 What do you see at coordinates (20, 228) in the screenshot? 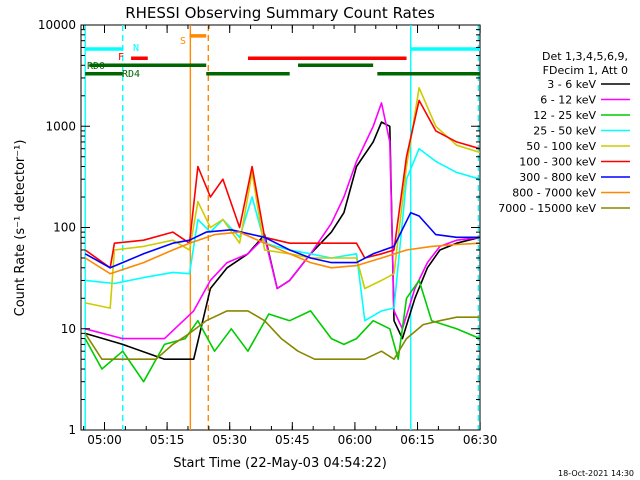
I see `y-axis-label: Count Rate (s⁻¹ detector⁻¹)` at bounding box center [20, 228].